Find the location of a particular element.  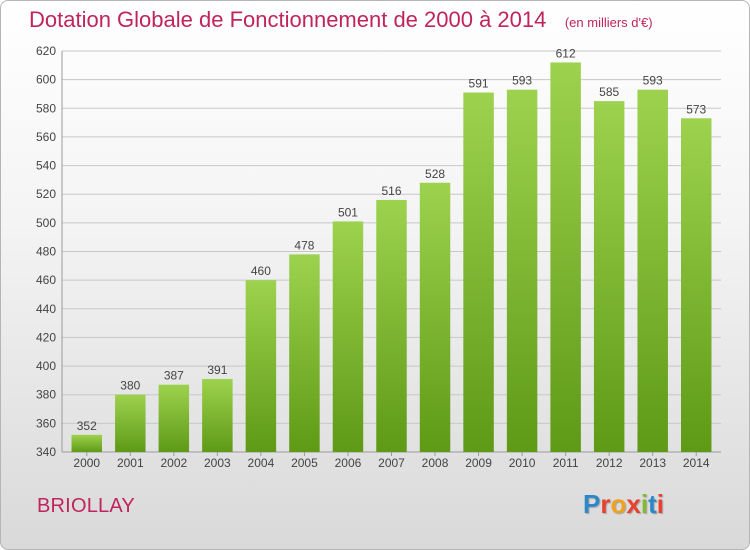

y-tick-label: 560 is located at coordinates (46, 137).